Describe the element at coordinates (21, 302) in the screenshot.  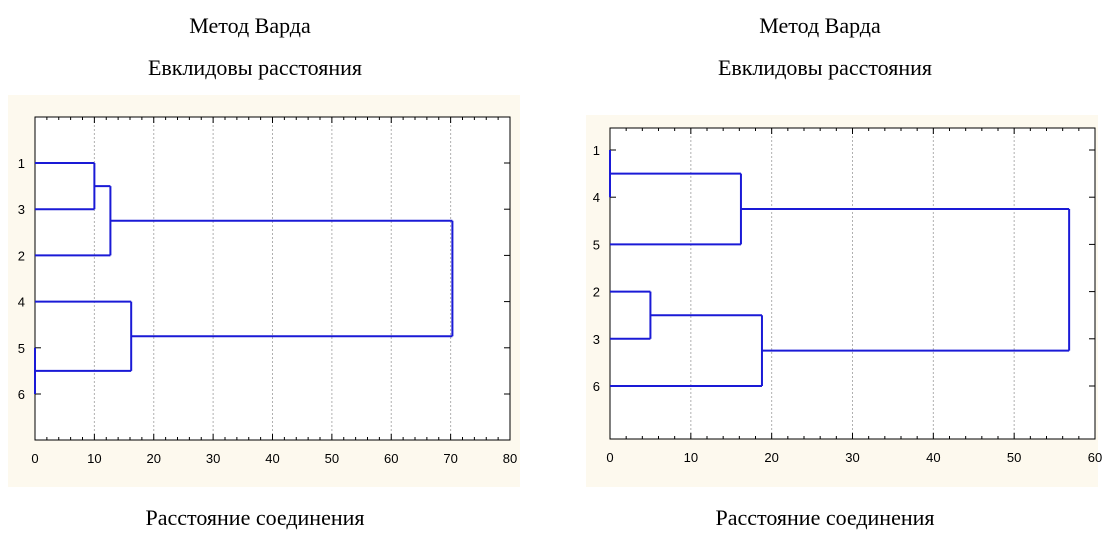
I see `chart-1-leaf-label: 4` at that location.